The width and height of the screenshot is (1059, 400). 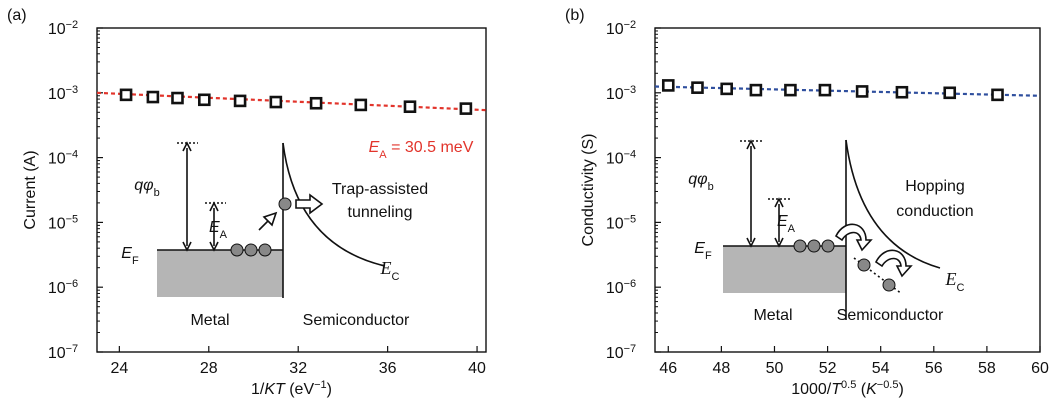 What do you see at coordinates (987, 368) in the screenshot?
I see `x-tick-label: 58` at bounding box center [987, 368].